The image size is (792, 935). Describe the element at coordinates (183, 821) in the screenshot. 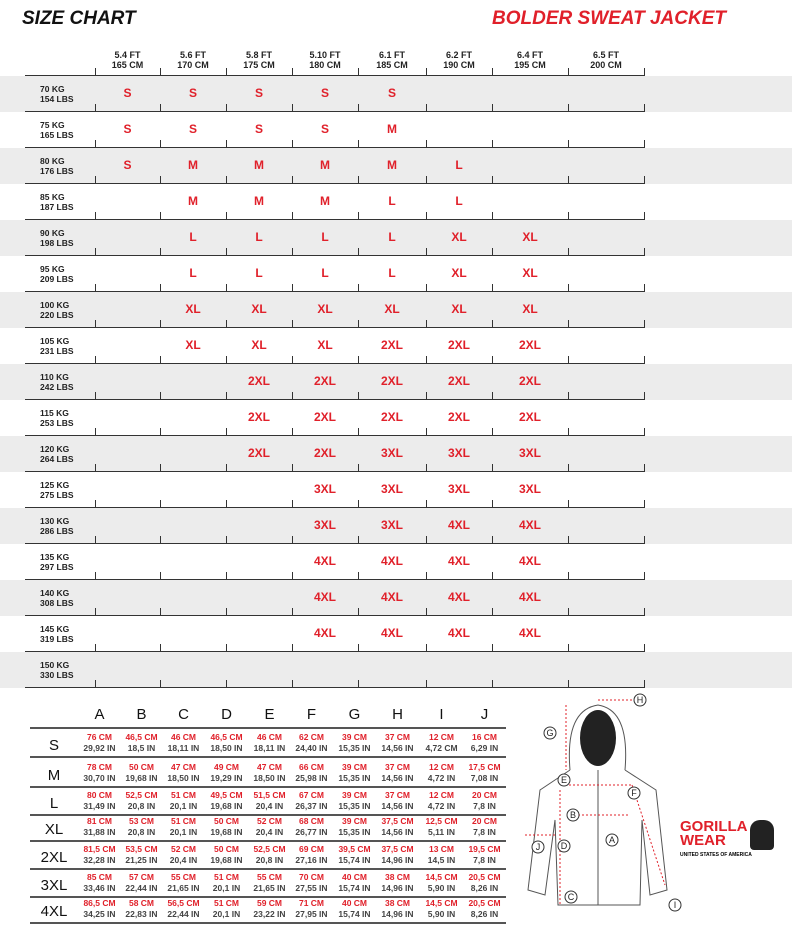

I see `cm-value: 51 CM` at that location.